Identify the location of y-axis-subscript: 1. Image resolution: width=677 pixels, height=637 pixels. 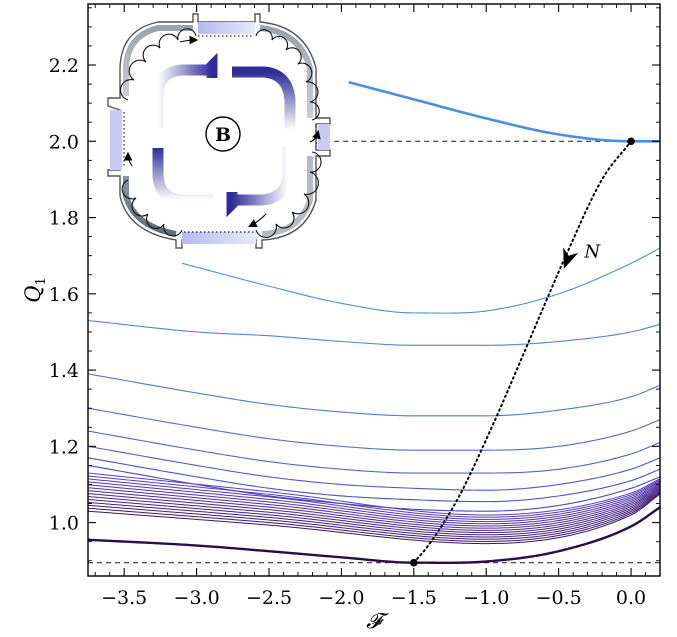
(41, 281).